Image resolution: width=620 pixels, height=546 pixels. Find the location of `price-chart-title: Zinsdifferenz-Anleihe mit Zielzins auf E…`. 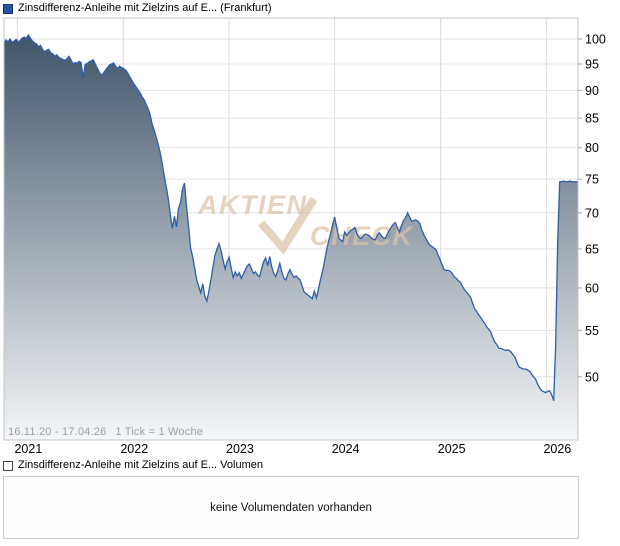

price-chart-title: Zinsdifferenz-Anleihe mit Zielzins auf E… is located at coordinates (145, 8).